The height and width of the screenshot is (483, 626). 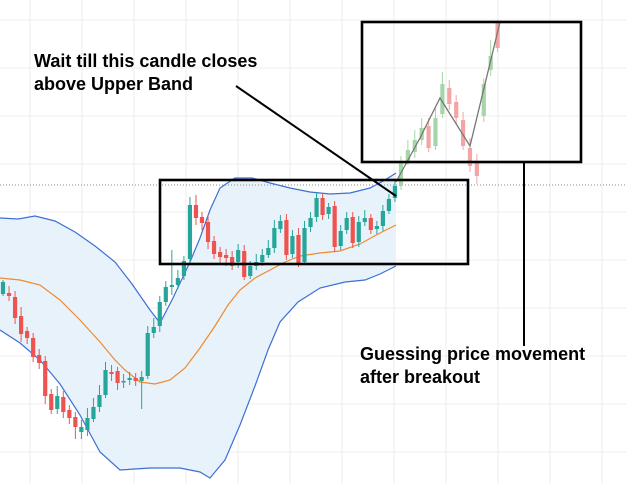 I want to click on annotation-guessing-movement: Guessing price movement after breakout, so click(x=472, y=366).